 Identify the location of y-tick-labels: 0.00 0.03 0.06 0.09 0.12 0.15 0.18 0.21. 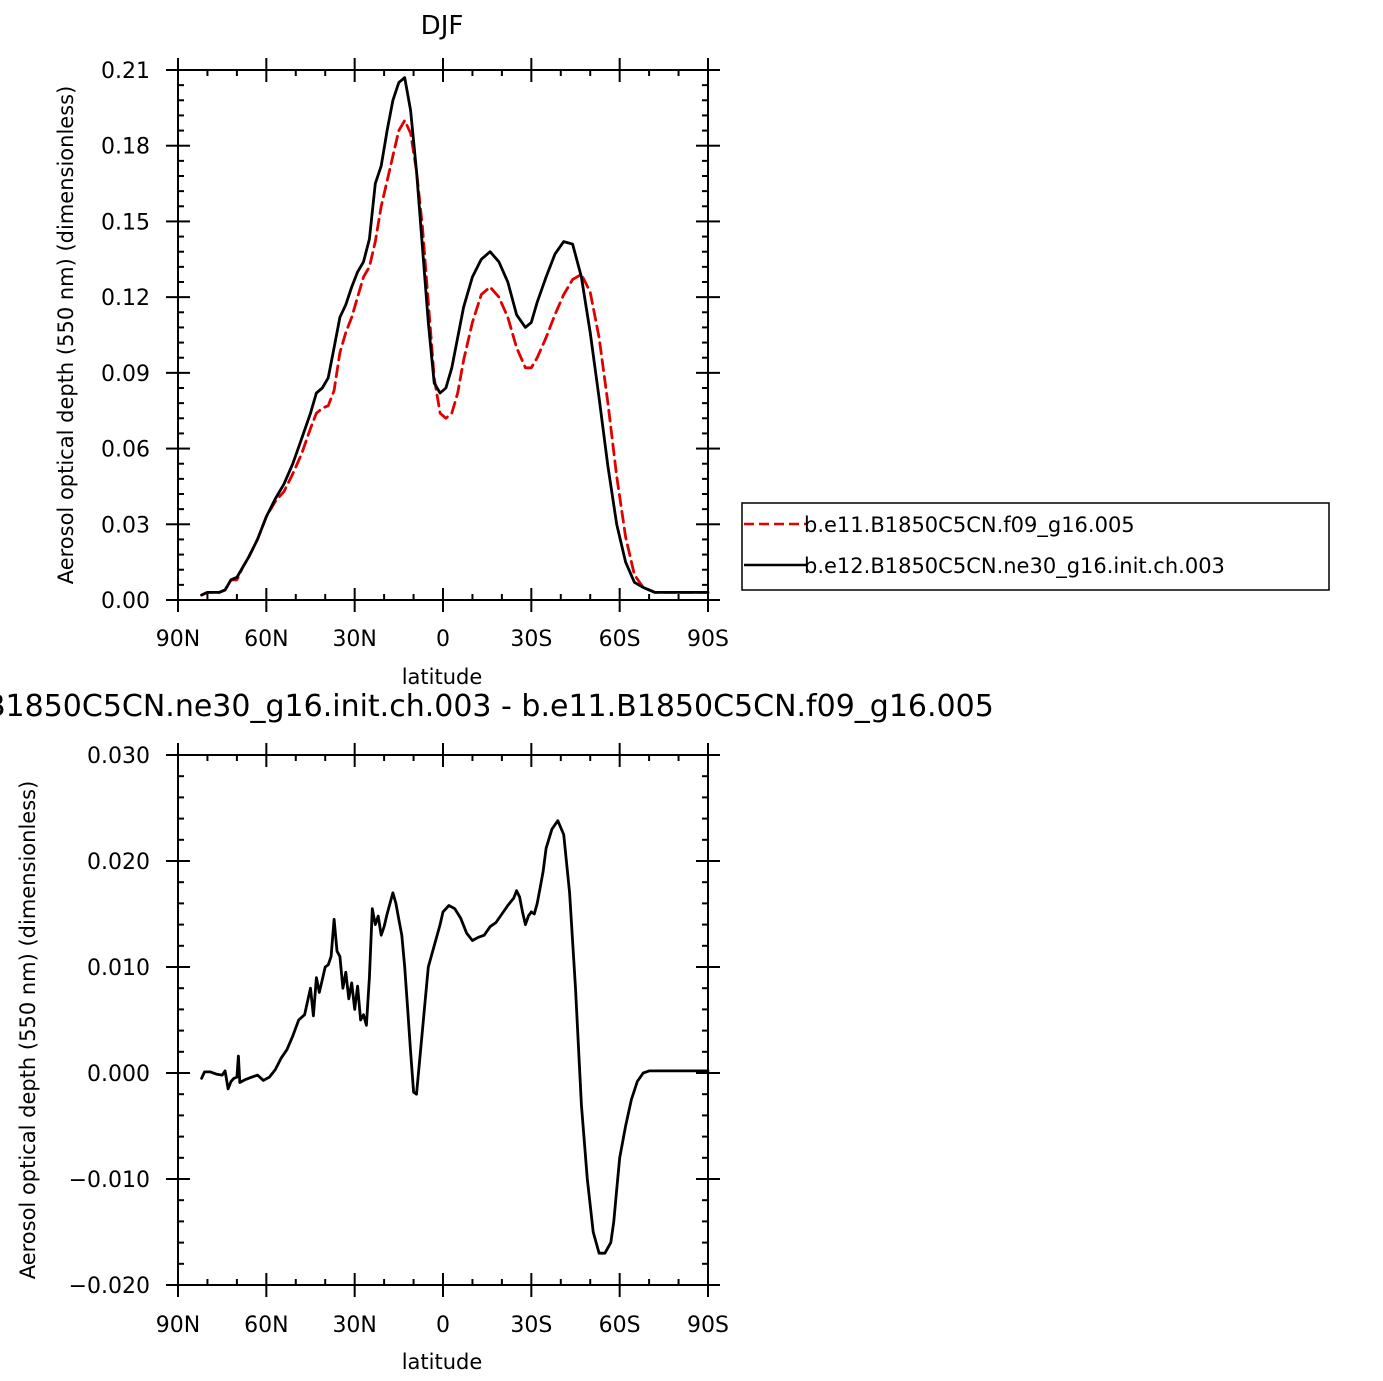
(125, 336).